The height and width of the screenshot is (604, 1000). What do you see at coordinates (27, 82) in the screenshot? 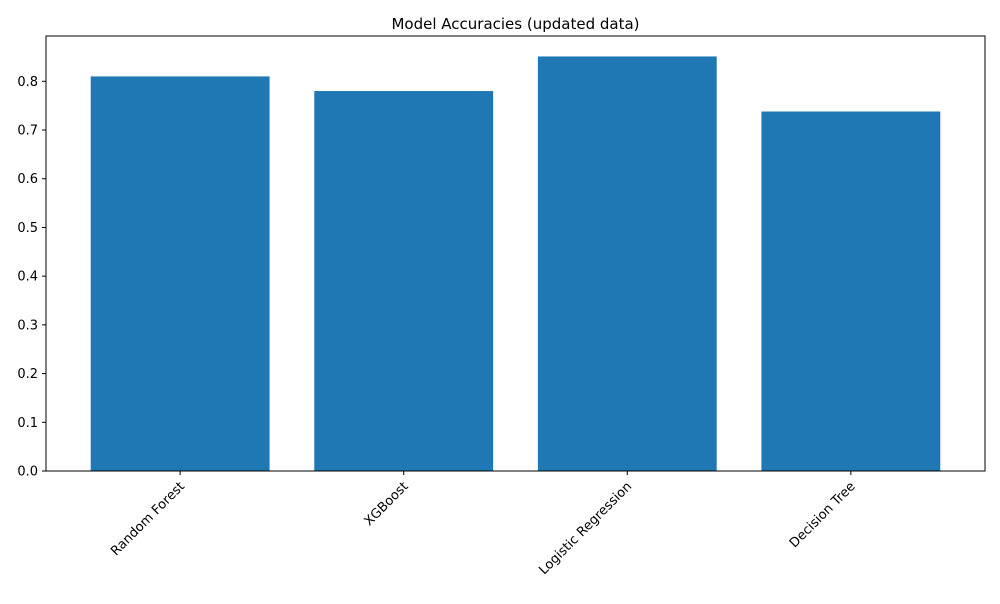
I see `y-tick-label-8: 0.8` at bounding box center [27, 82].